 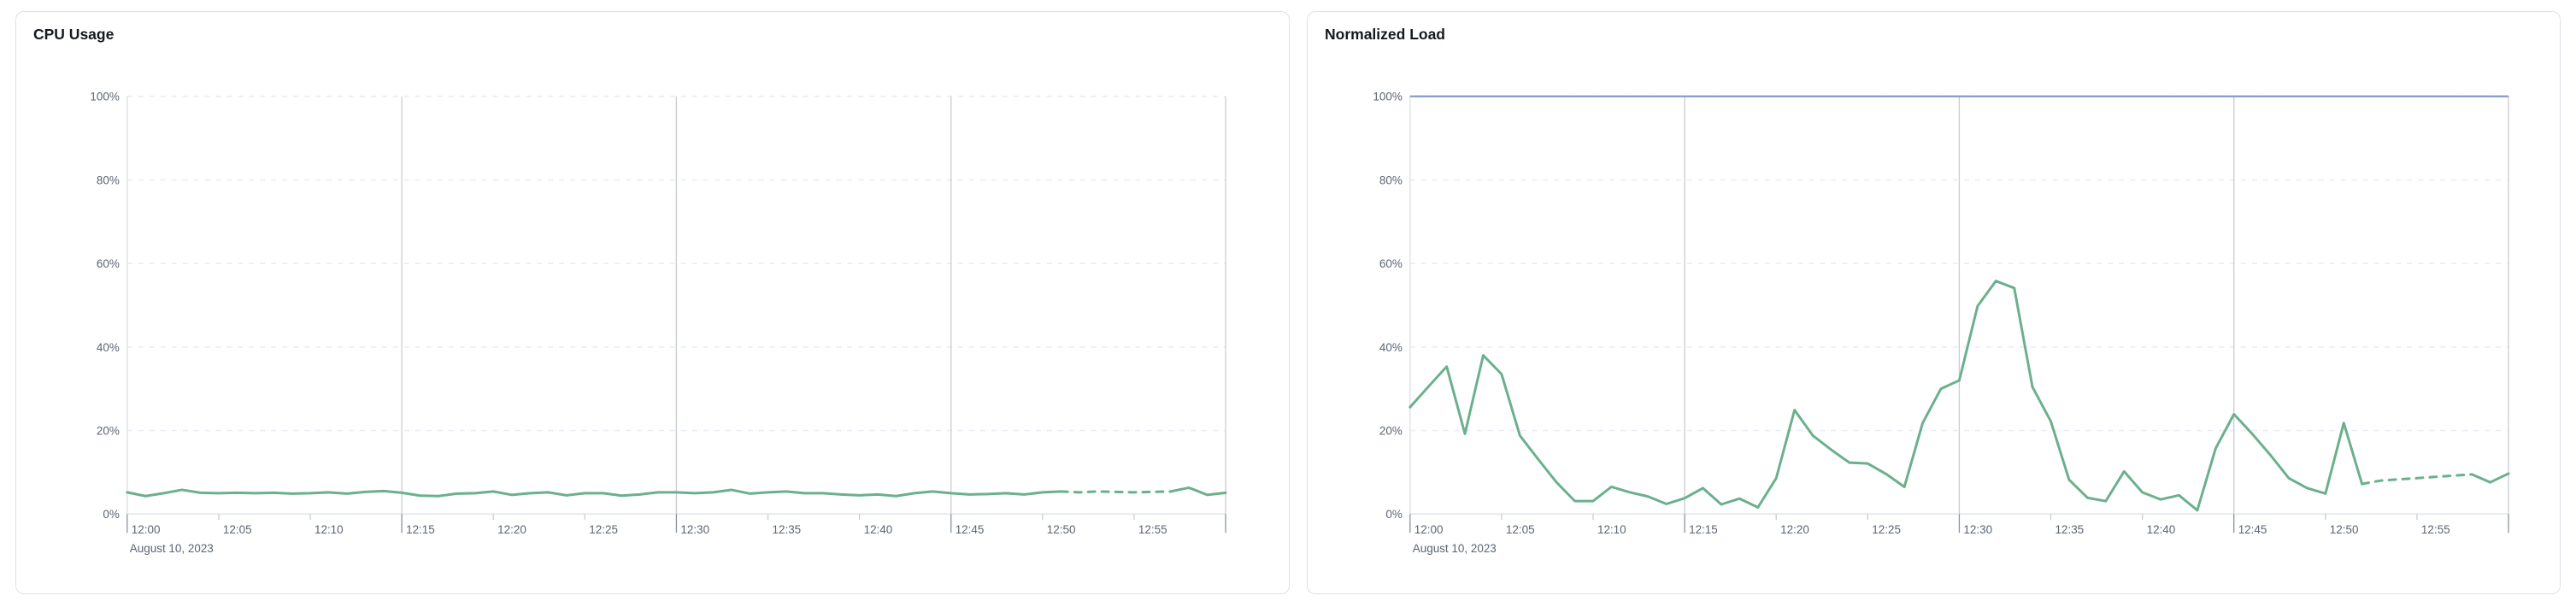 I want to click on normalized-load-line-forecast, so click(x=2417, y=479).